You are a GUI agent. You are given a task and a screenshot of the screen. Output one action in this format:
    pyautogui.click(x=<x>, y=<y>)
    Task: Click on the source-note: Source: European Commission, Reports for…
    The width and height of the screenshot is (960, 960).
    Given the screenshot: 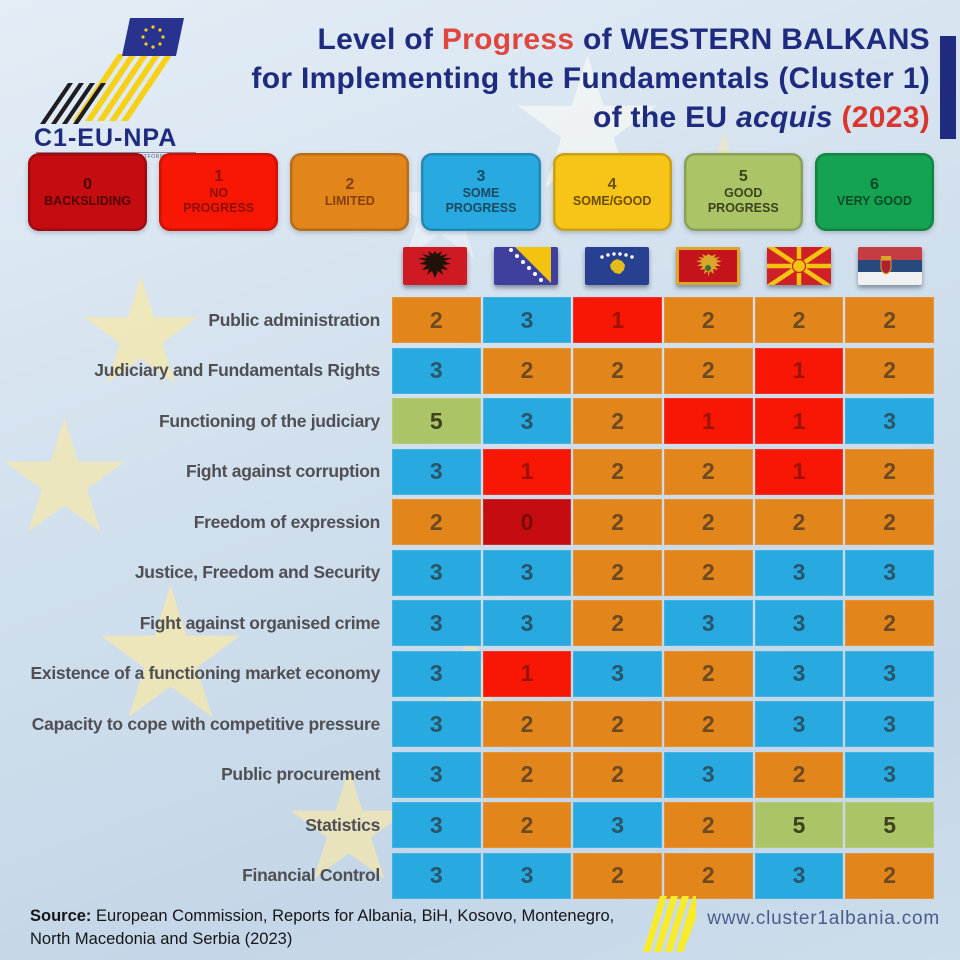 What is the action you would take?
    pyautogui.click(x=325, y=928)
    